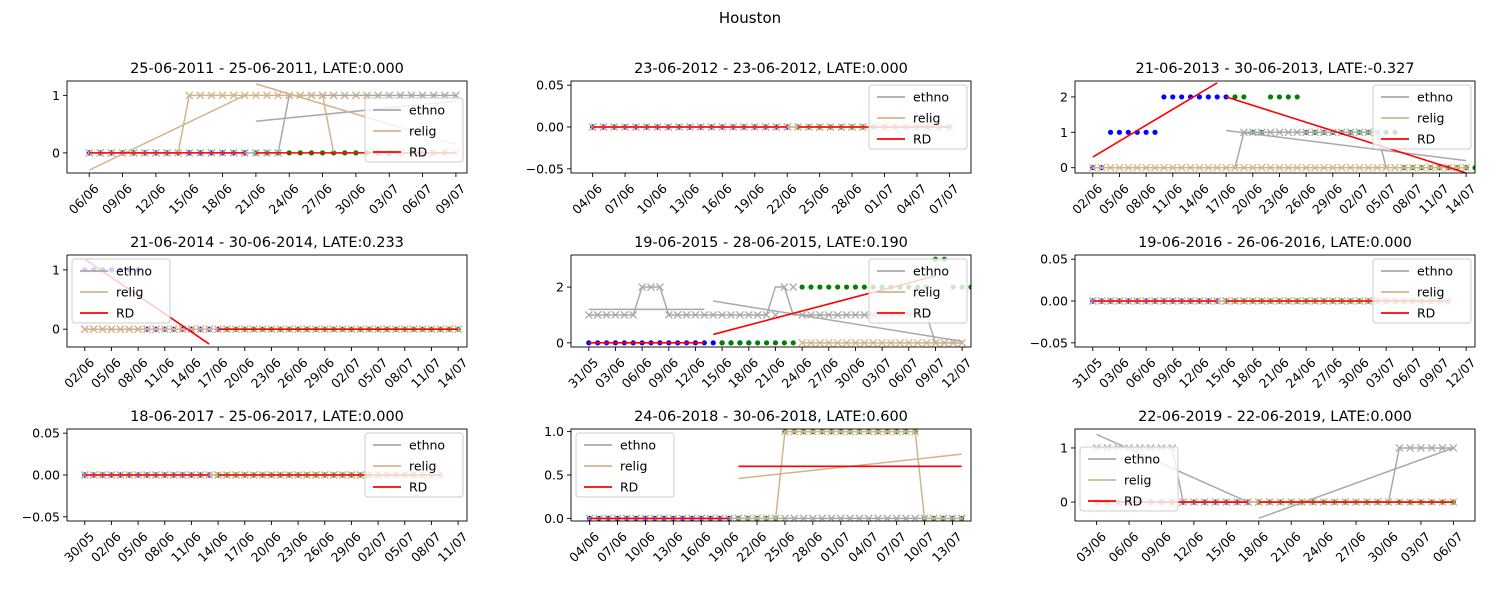 This screenshot has width=1500, height=600. What do you see at coordinates (717, 199) in the screenshot?
I see `x-tick-label: 16/06` at bounding box center [717, 199].